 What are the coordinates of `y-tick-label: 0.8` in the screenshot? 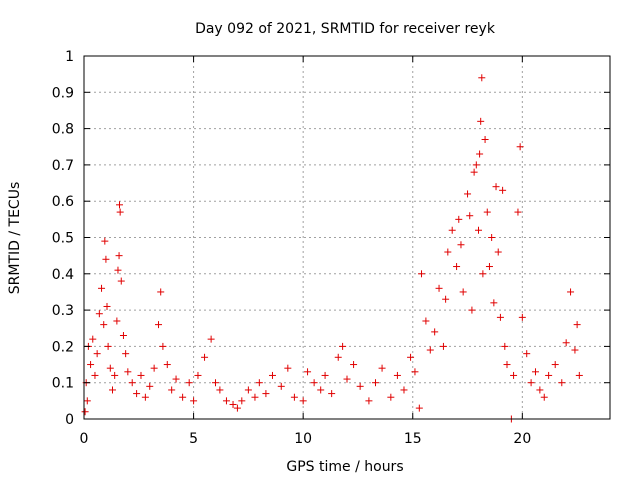 It's located at (63, 130).